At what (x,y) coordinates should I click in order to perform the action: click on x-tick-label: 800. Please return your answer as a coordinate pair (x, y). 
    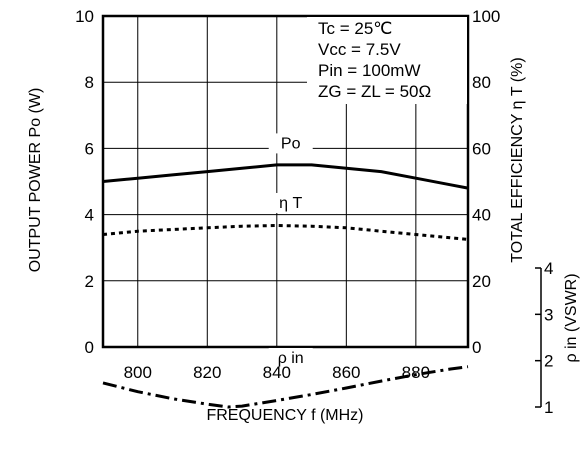
    Looking at the image, I should click on (138, 372).